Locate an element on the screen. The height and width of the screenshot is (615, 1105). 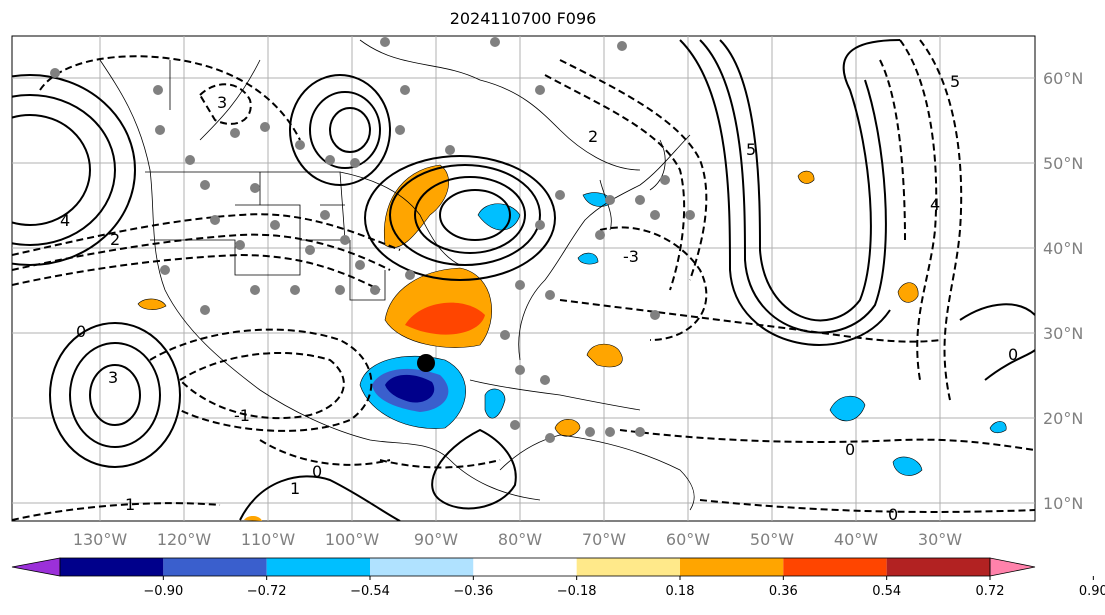
svg-text: 60°W is located at coordinates (688, 539).